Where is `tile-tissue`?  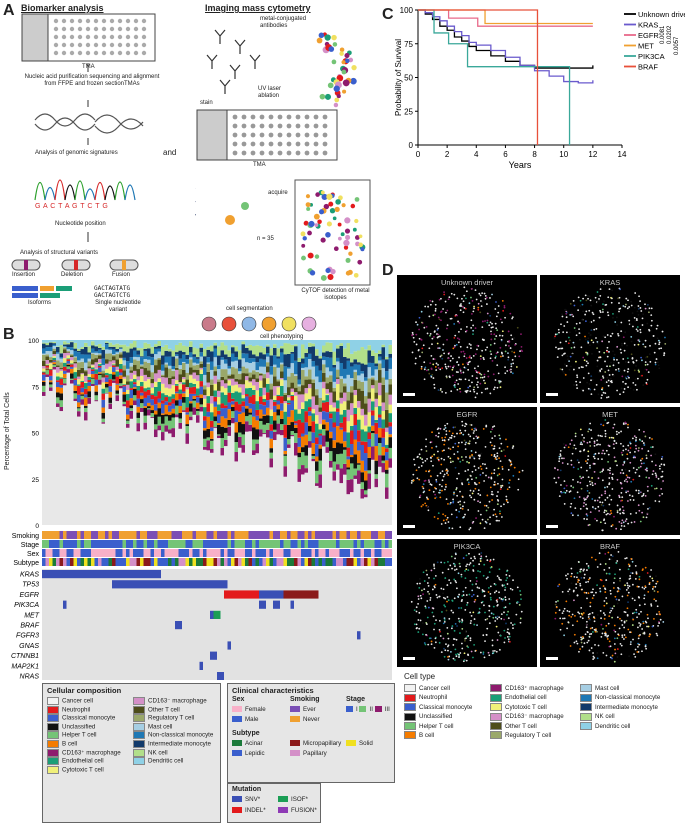 tile-tissue is located at coordinates (605, 607).